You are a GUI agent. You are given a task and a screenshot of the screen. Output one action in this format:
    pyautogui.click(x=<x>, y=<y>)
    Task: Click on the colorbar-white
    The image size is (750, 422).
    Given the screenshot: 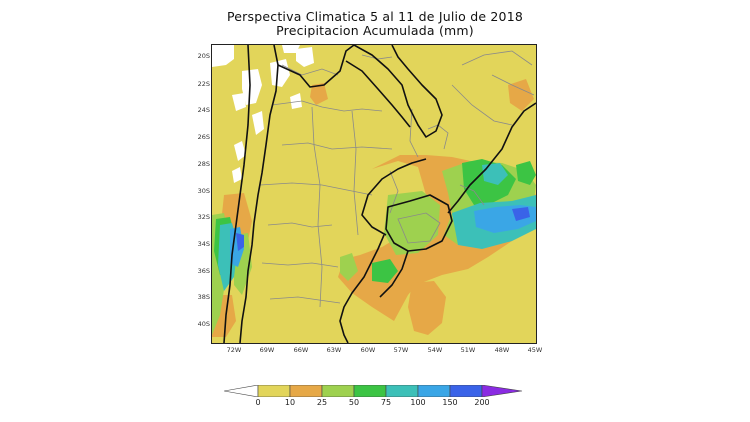 What is the action you would take?
    pyautogui.click(x=241, y=391)
    